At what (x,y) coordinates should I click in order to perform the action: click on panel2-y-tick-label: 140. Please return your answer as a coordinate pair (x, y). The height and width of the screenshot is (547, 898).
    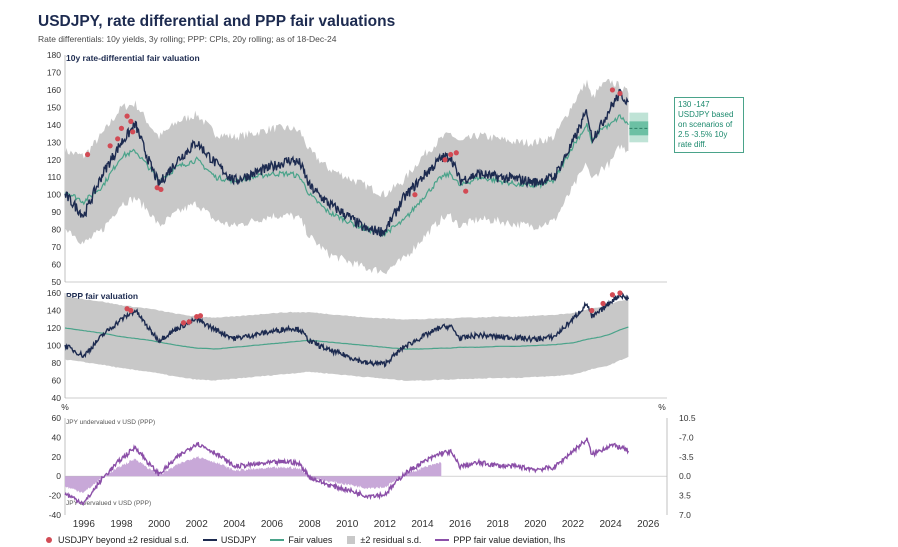
    Looking at the image, I should click on (54, 311).